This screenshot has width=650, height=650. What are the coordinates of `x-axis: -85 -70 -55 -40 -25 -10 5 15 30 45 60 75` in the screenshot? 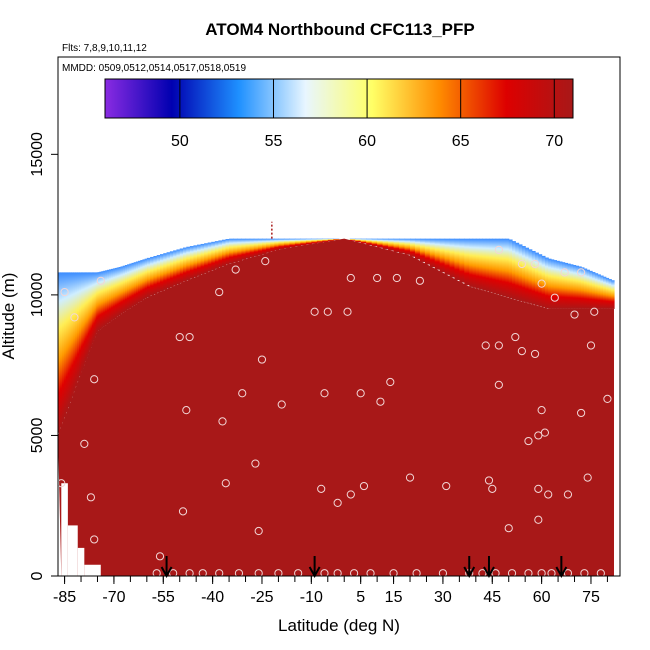 It's located at (330, 591).